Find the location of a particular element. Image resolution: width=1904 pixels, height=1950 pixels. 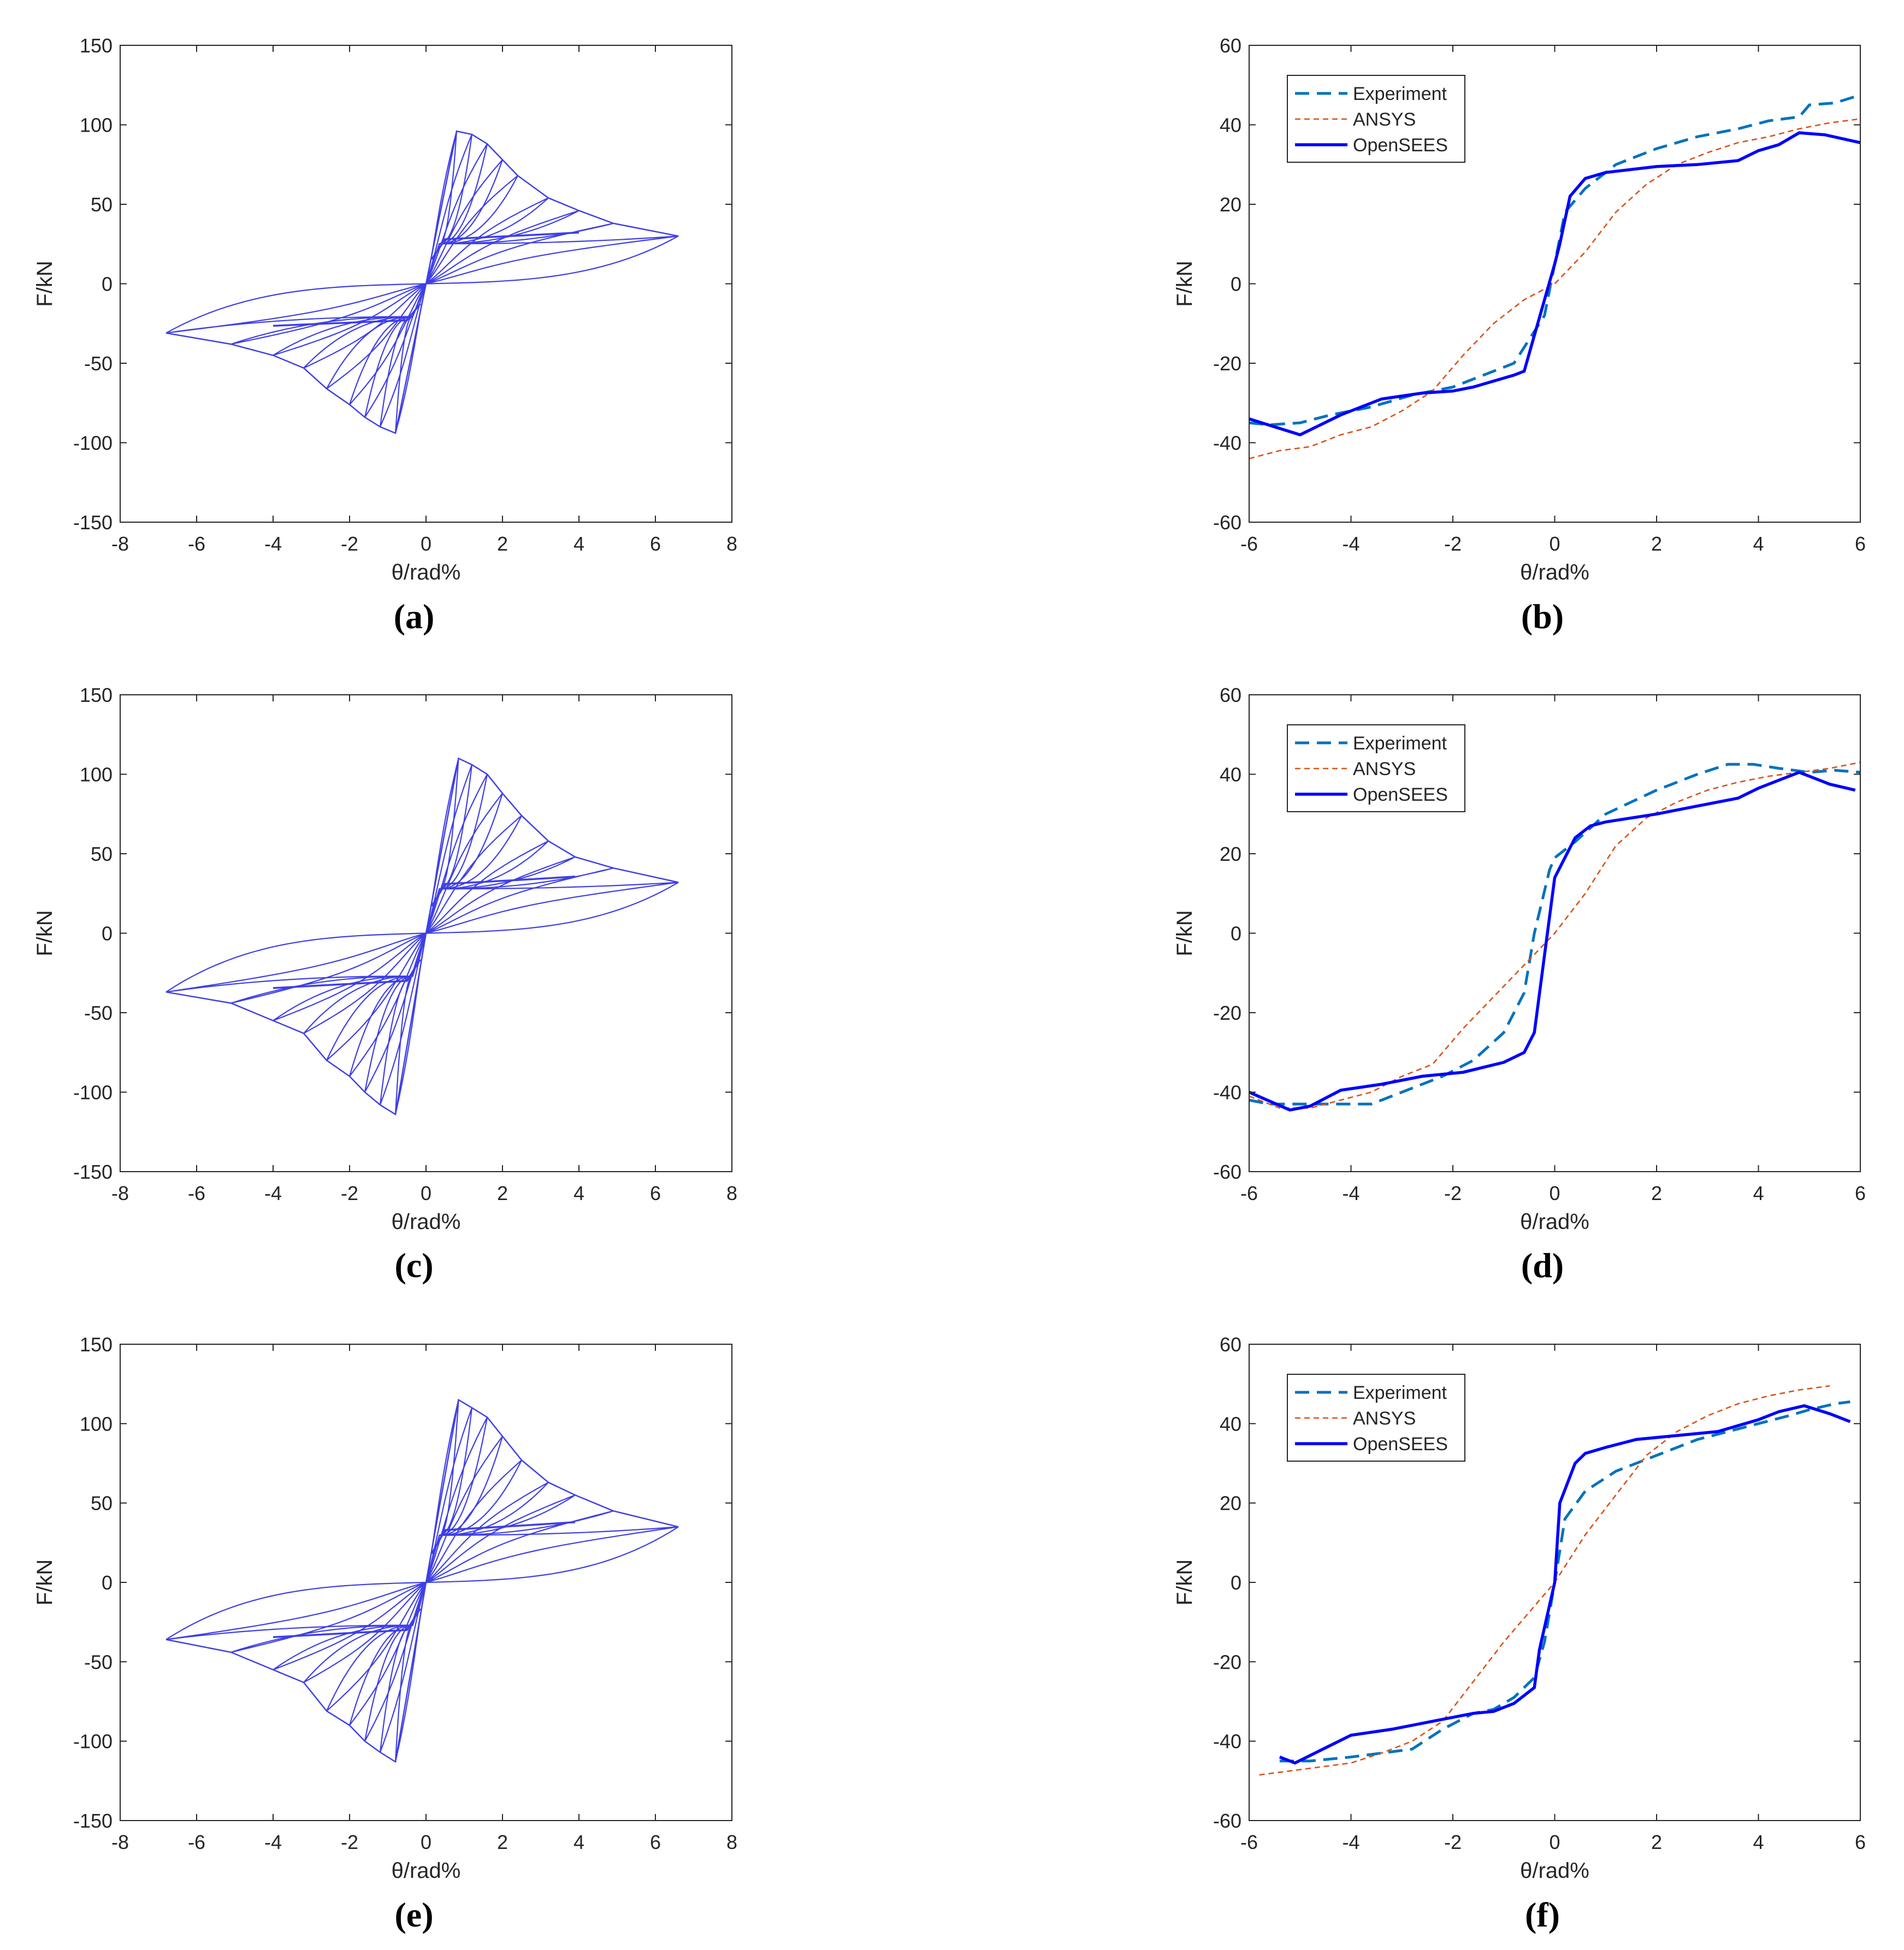

hysteresis-loops is located at coordinates (422, 936).